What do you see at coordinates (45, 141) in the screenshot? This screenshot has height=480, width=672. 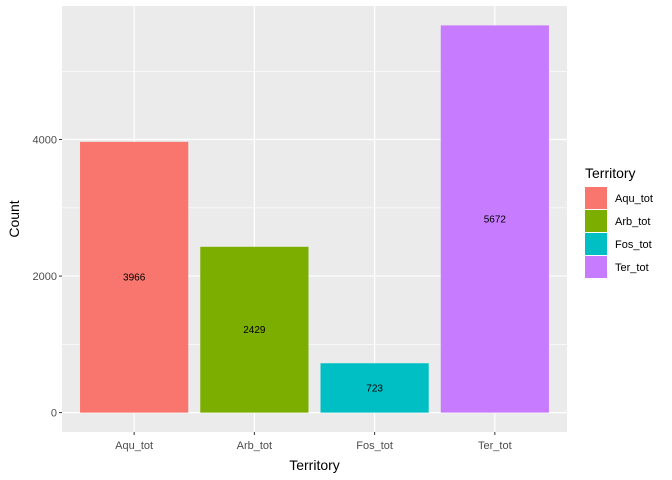 I see `y-tick-label: 4000` at bounding box center [45, 141].